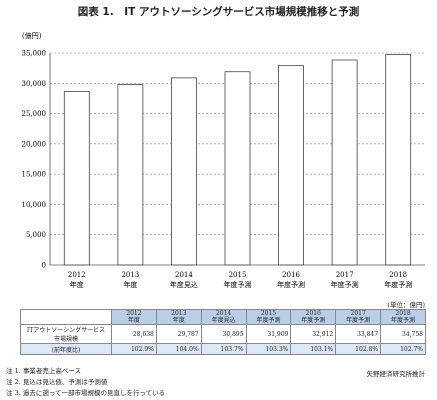 The image size is (437, 400). Describe the element at coordinates (358, 313) in the screenshot. I see `table-header-line: 2017` at that location.